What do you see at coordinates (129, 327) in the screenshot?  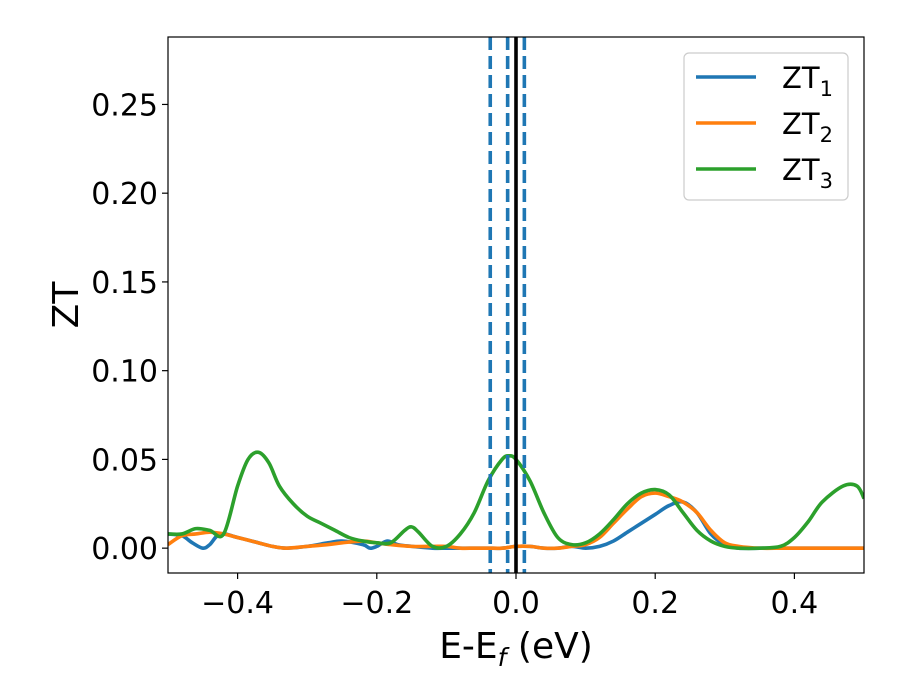 I see `y-axis: 0.00 0.05 0.10 0.15 0.20 0.25` at bounding box center [129, 327].